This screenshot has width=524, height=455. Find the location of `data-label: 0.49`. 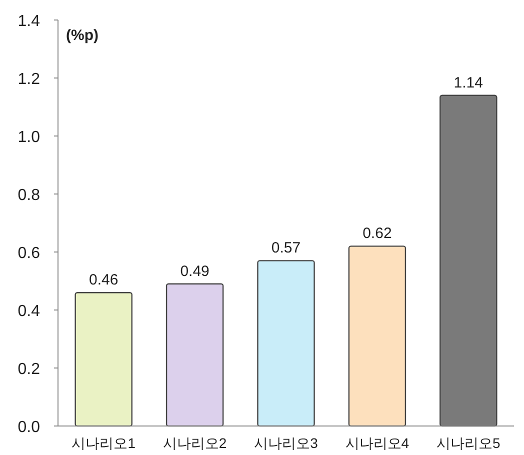

data-label: 0.49 is located at coordinates (195, 271).